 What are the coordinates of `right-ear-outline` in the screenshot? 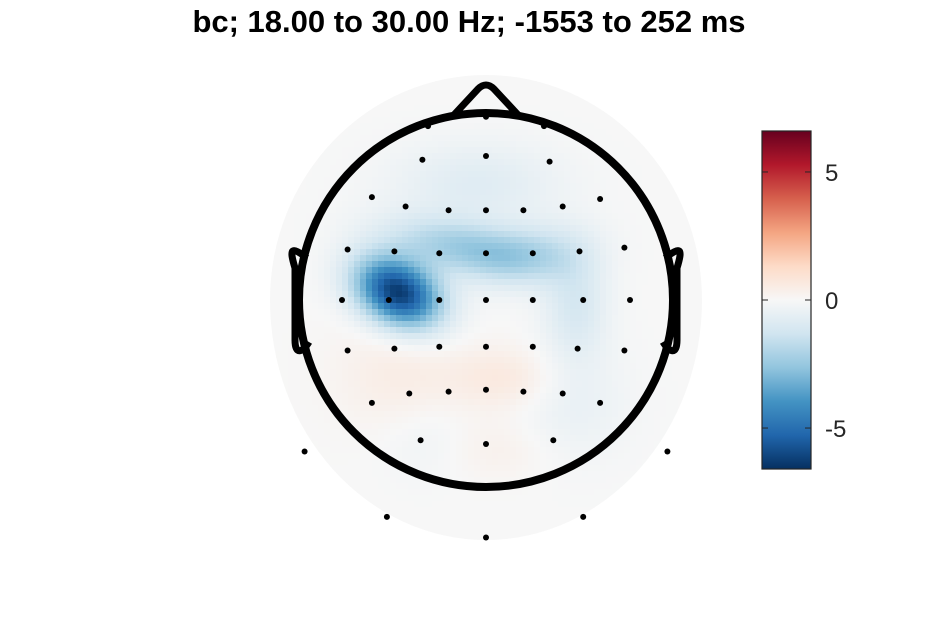 It's located at (671, 301).